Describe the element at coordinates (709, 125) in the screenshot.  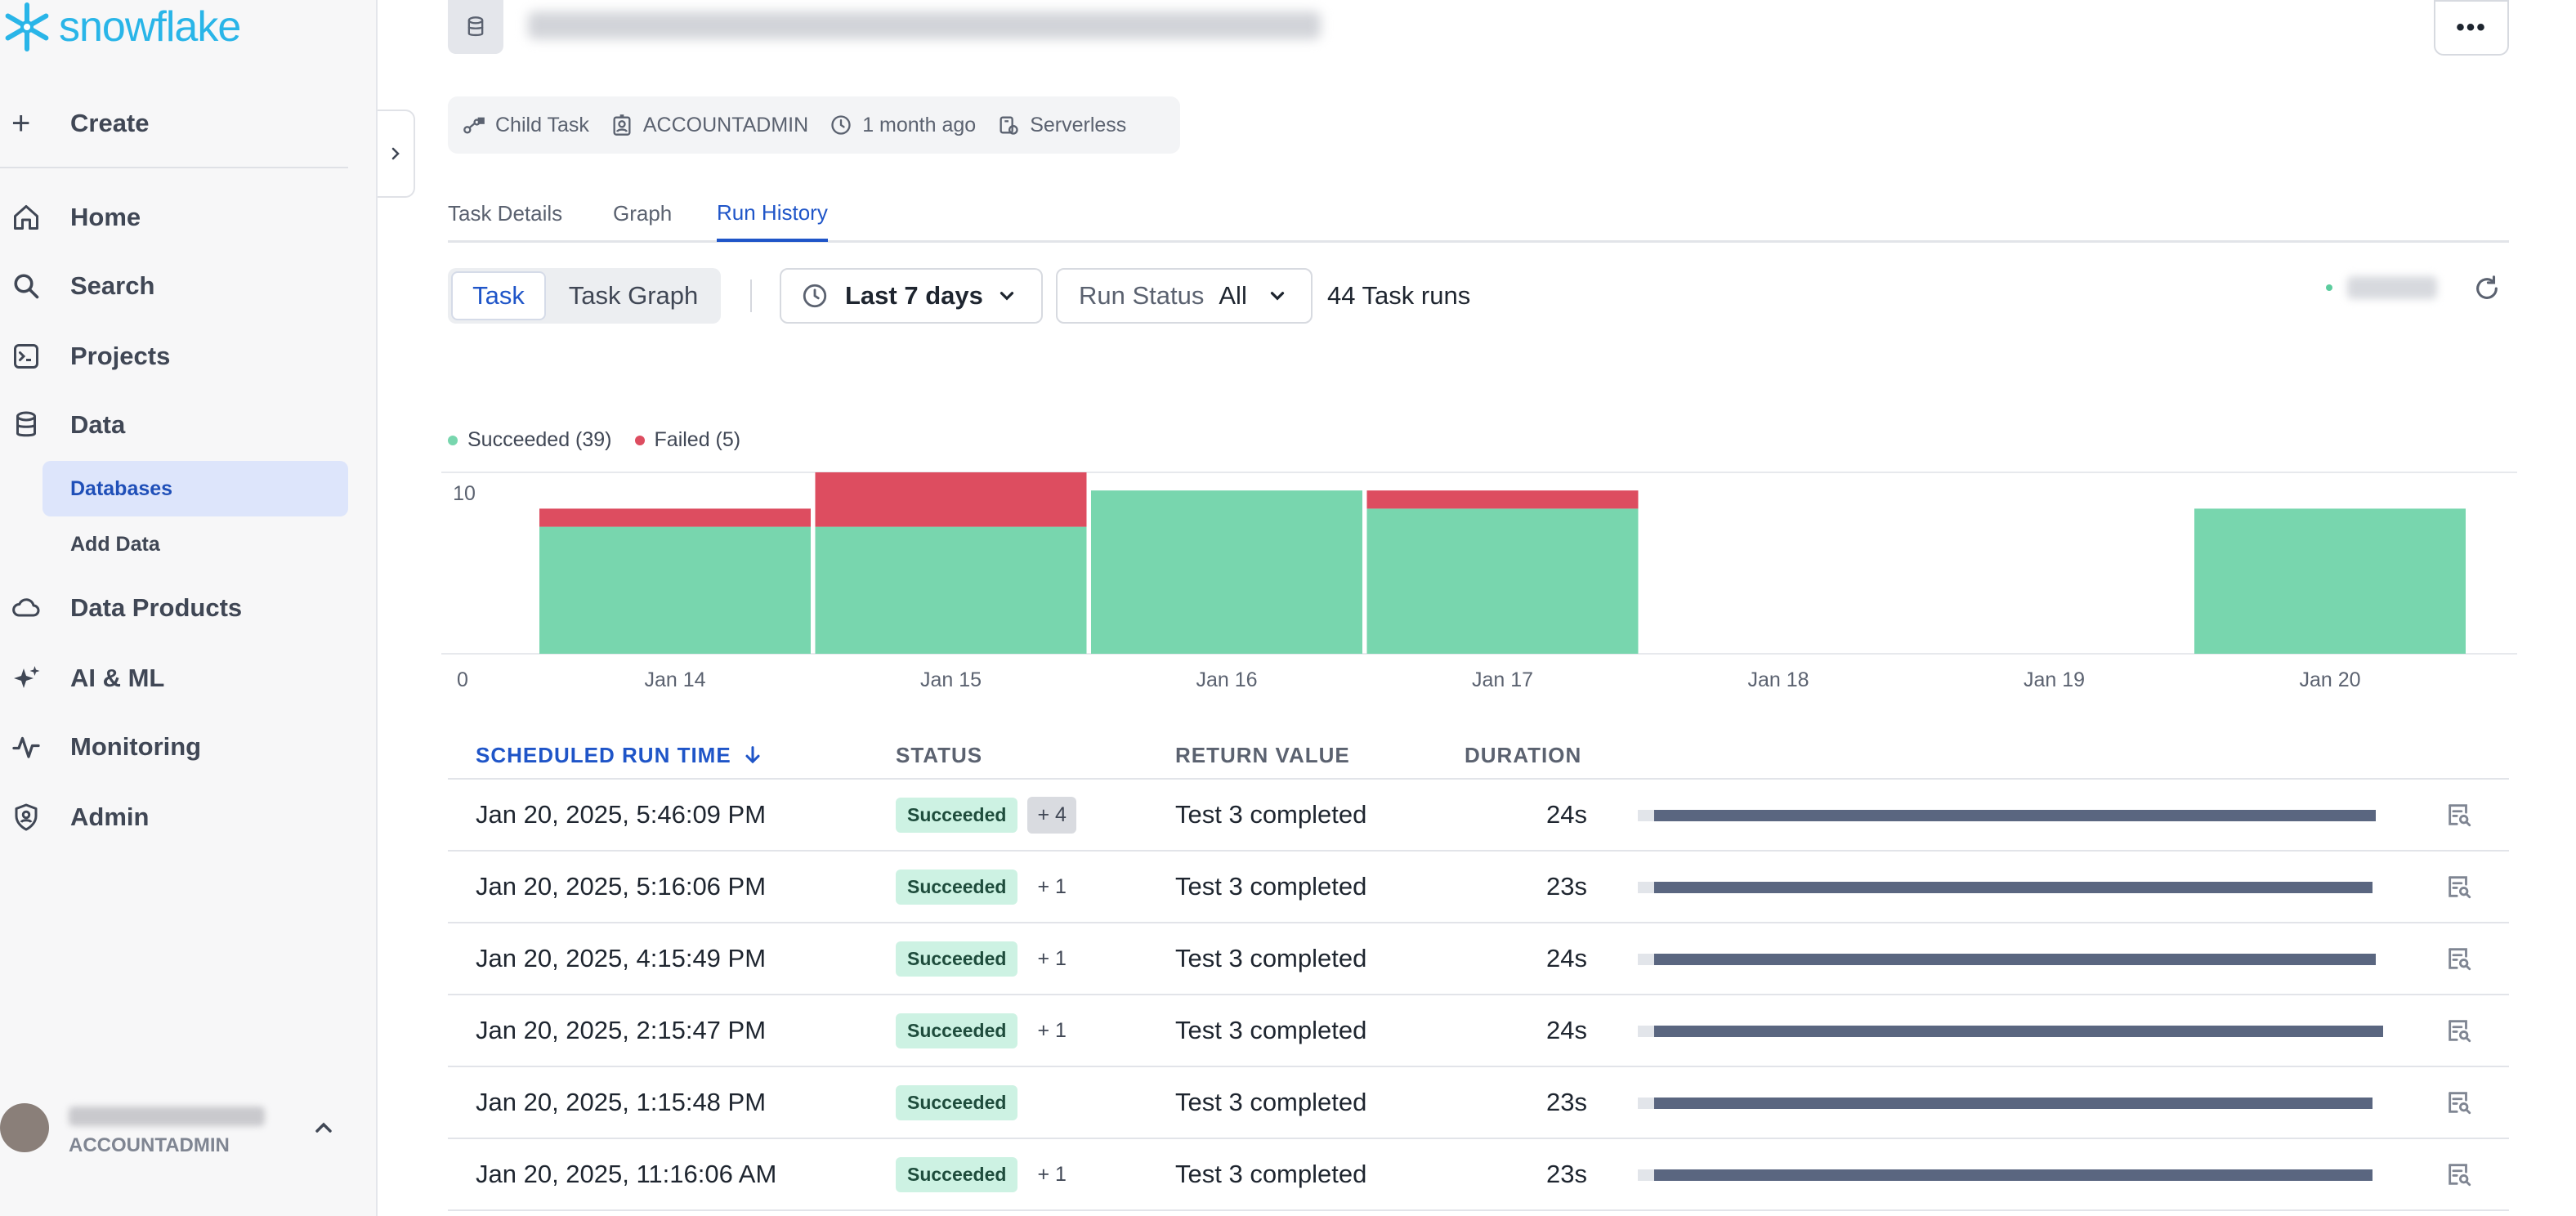
I see `meta-owner-role: ACCOUNTADMIN` at that location.